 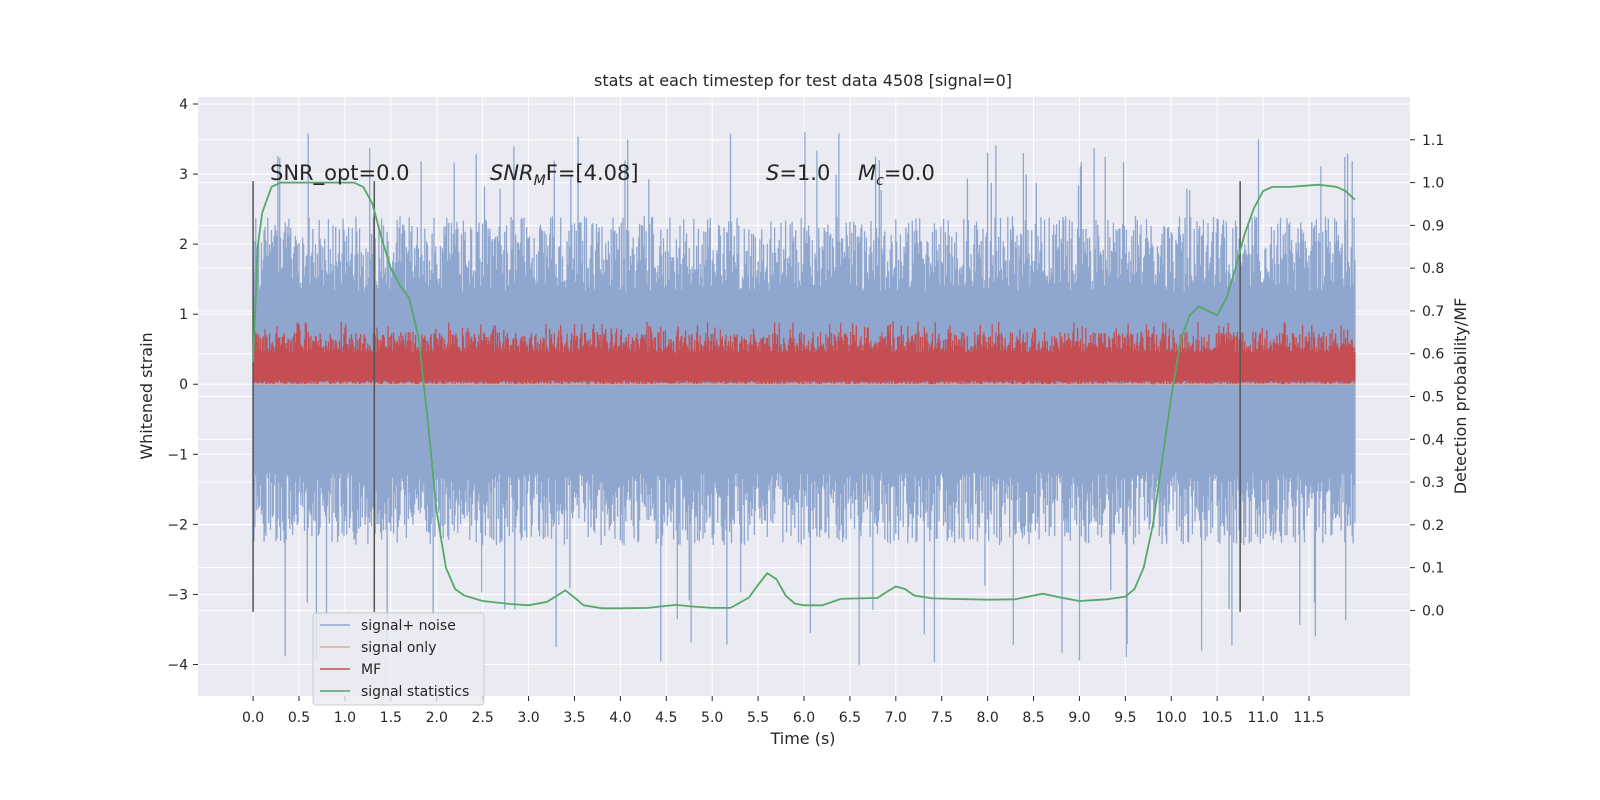 I want to click on y-right-tick-label: 0.2, so click(x=1433, y=526).